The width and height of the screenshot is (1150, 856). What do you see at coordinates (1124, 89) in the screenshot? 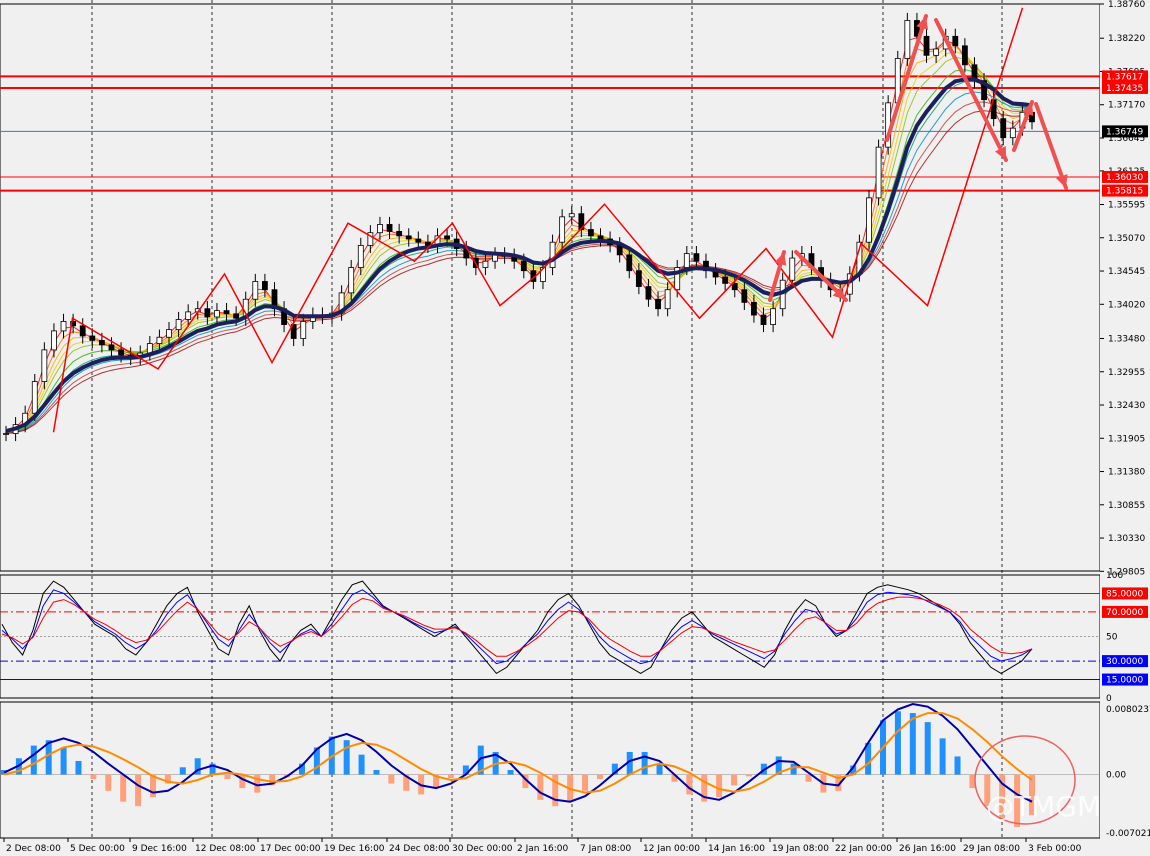
I see `level-price-tag-label: 1.37435` at bounding box center [1124, 89].